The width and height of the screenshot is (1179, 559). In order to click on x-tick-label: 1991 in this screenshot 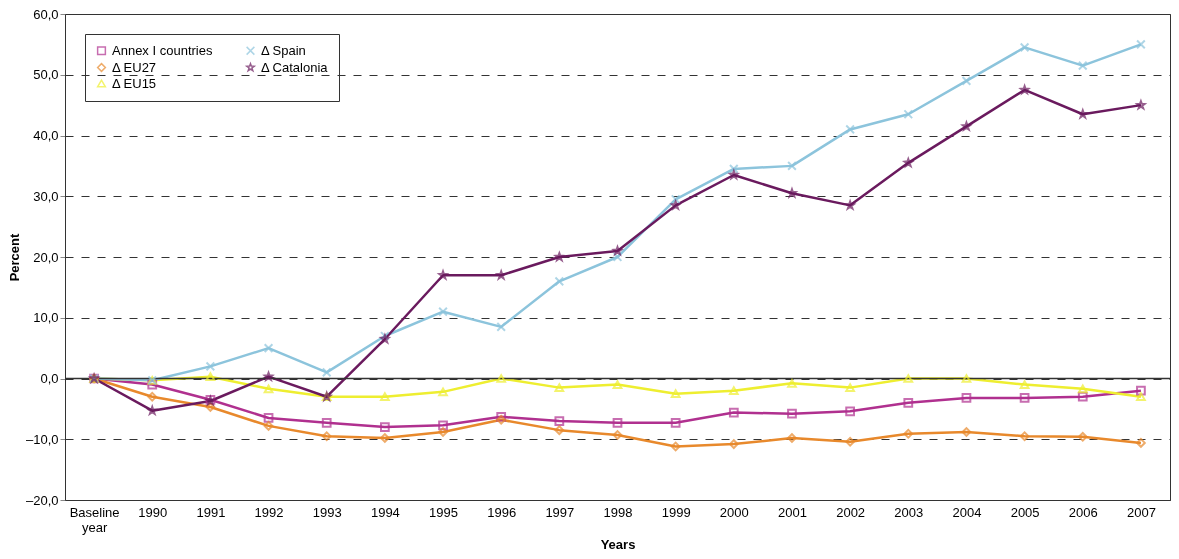, I will do `click(211, 512)`.